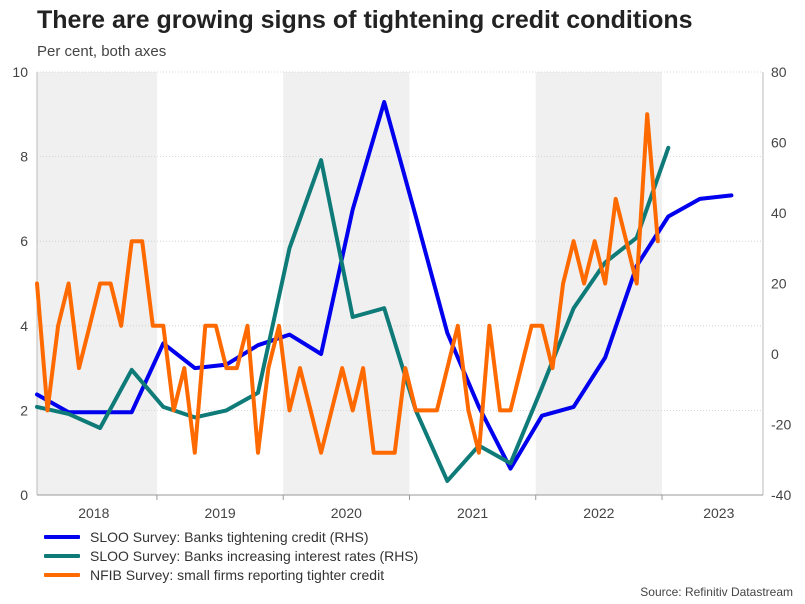  Describe the element at coordinates (779, 284) in the screenshot. I see `right-tick-label: 20` at that location.